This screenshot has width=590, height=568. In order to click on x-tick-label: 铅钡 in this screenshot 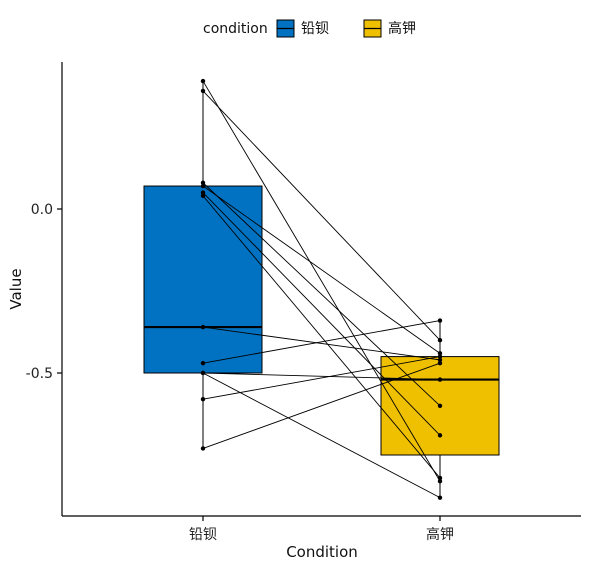, I will do `click(203, 535)`.